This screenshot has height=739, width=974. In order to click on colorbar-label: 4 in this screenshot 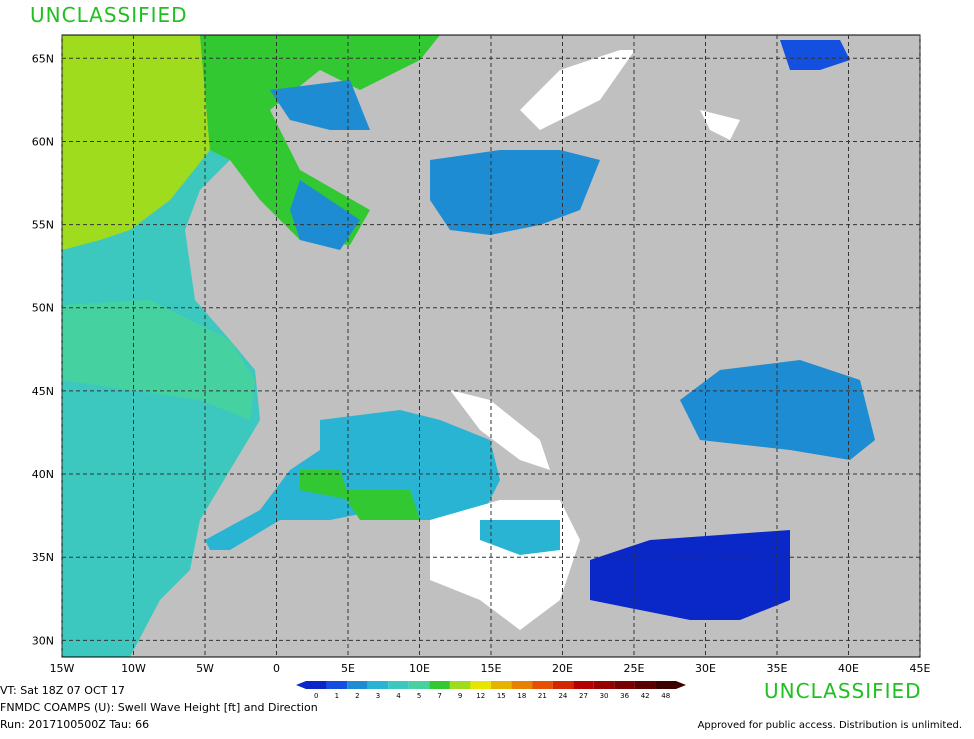, I will do `click(398, 696)`.